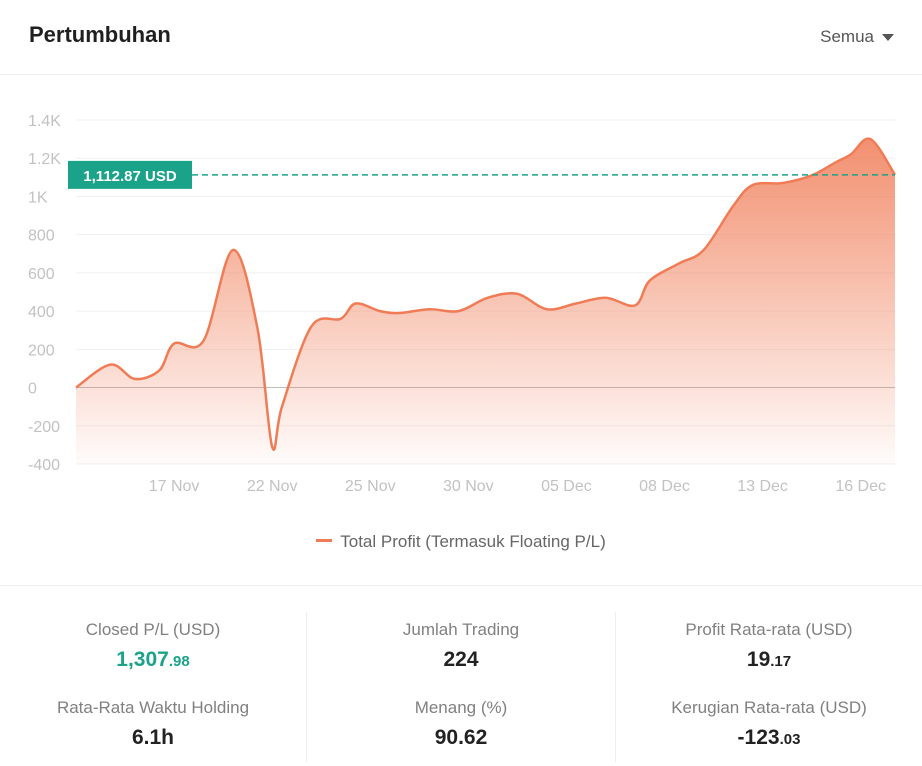  I want to click on x-tick-label: 16 Dec, so click(860, 486).